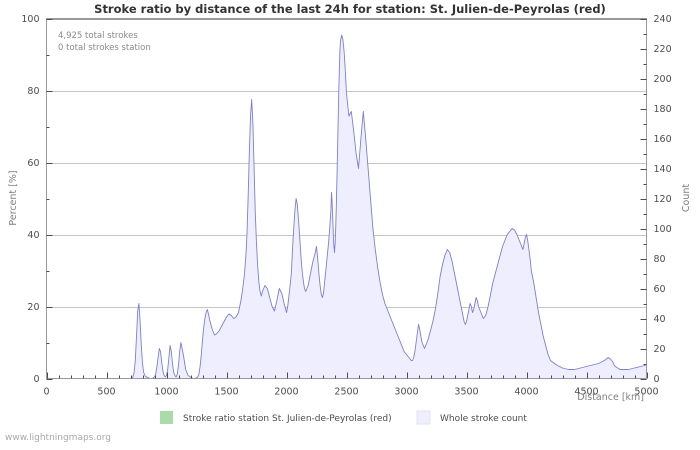 This screenshot has width=700, height=450. Describe the element at coordinates (646, 392) in the screenshot. I see `svg-text: 5000` at that location.